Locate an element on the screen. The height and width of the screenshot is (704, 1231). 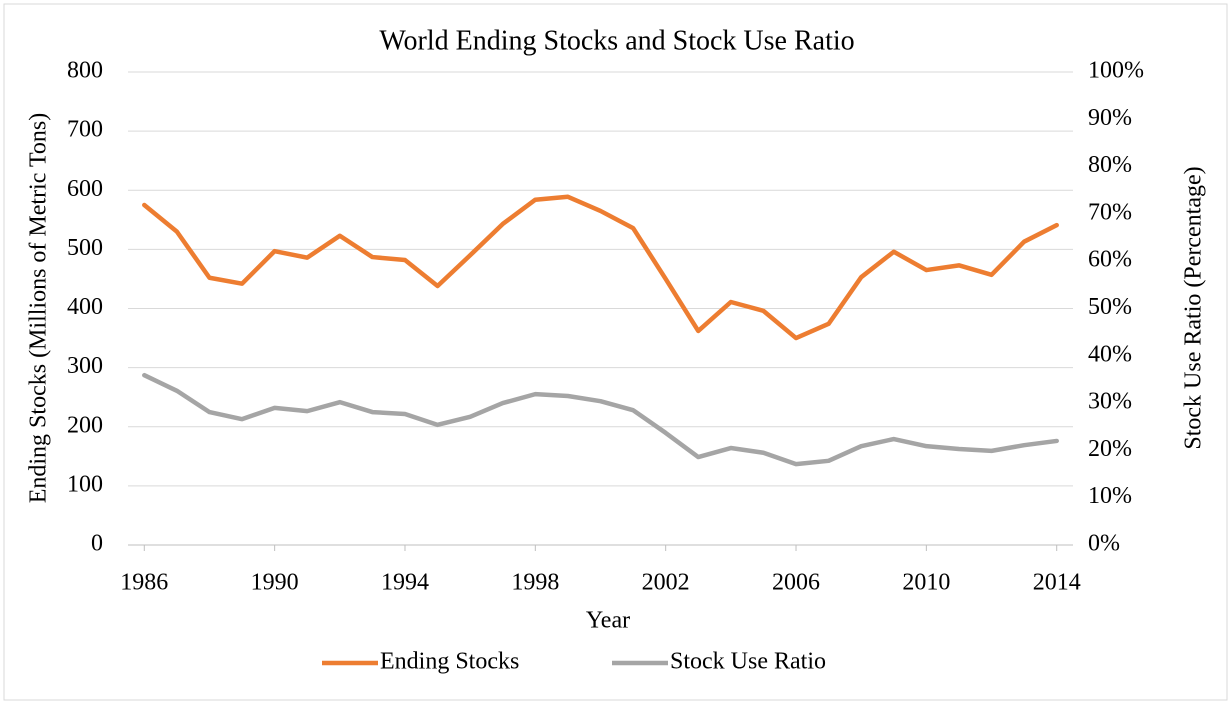
y2-tick-label: 10% is located at coordinates (1110, 496).